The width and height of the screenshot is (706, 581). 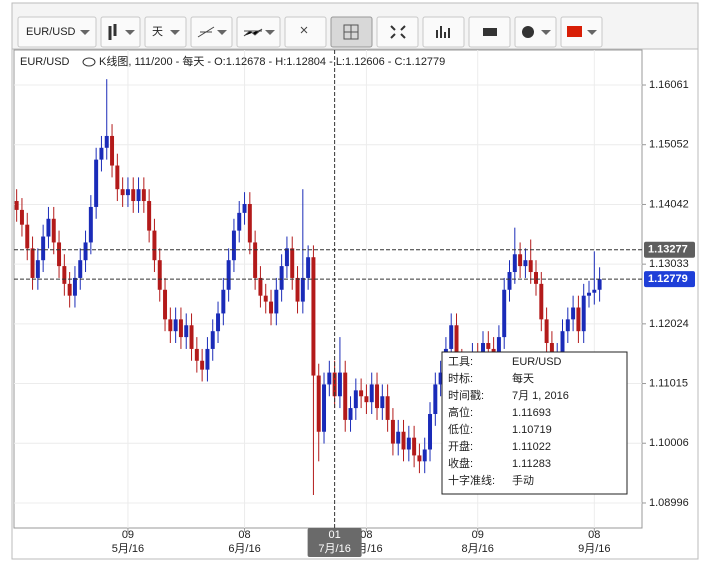 I want to click on price-marker-label: 1.13277, so click(x=668, y=250).